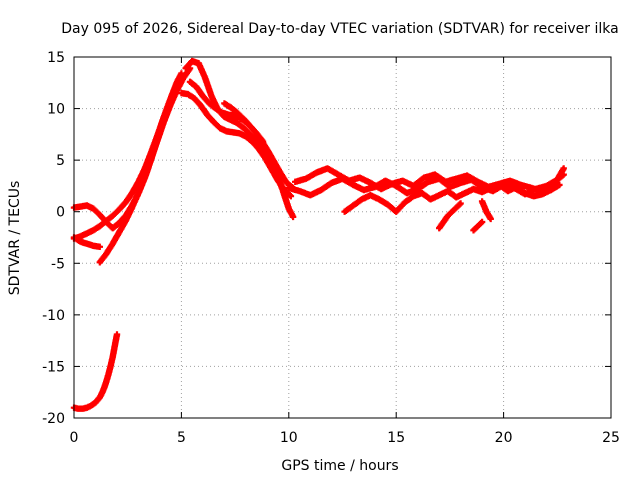  I want to click on series-track-l, so click(478, 226).